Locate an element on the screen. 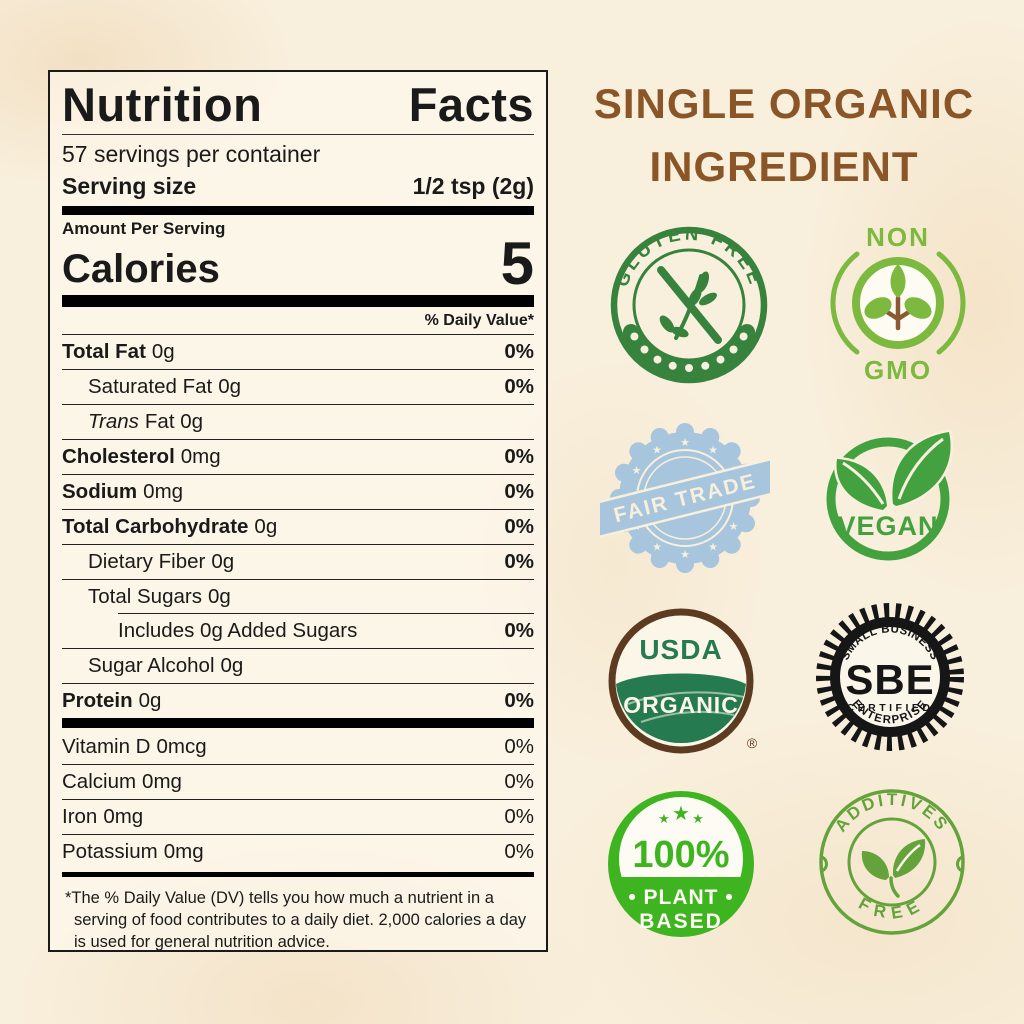 This screenshot has width=1024, height=1024. additives-free-icon: ADDITIVES FREE is located at coordinates (892, 862).